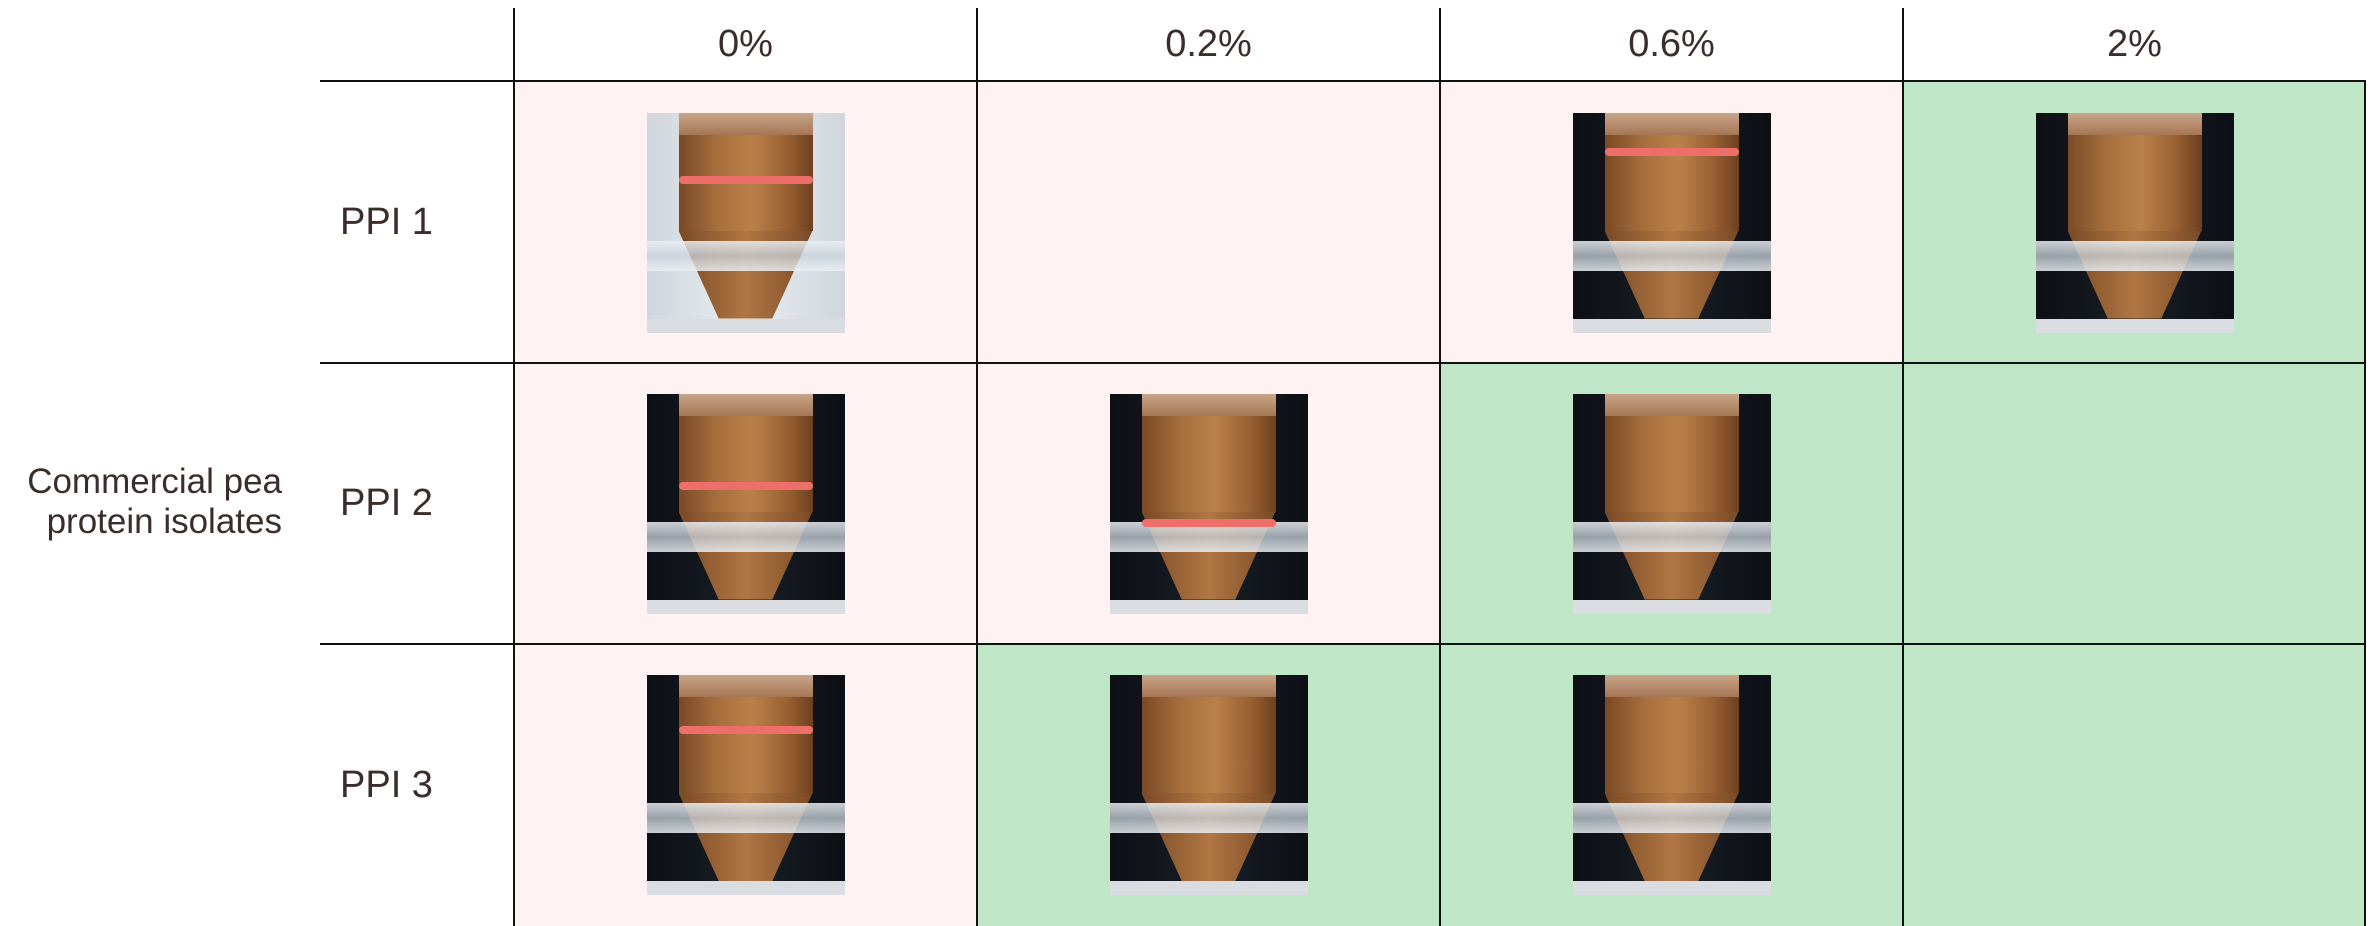 This screenshot has height=926, width=2371. I want to click on cell-r3-c1, so click(745, 785).